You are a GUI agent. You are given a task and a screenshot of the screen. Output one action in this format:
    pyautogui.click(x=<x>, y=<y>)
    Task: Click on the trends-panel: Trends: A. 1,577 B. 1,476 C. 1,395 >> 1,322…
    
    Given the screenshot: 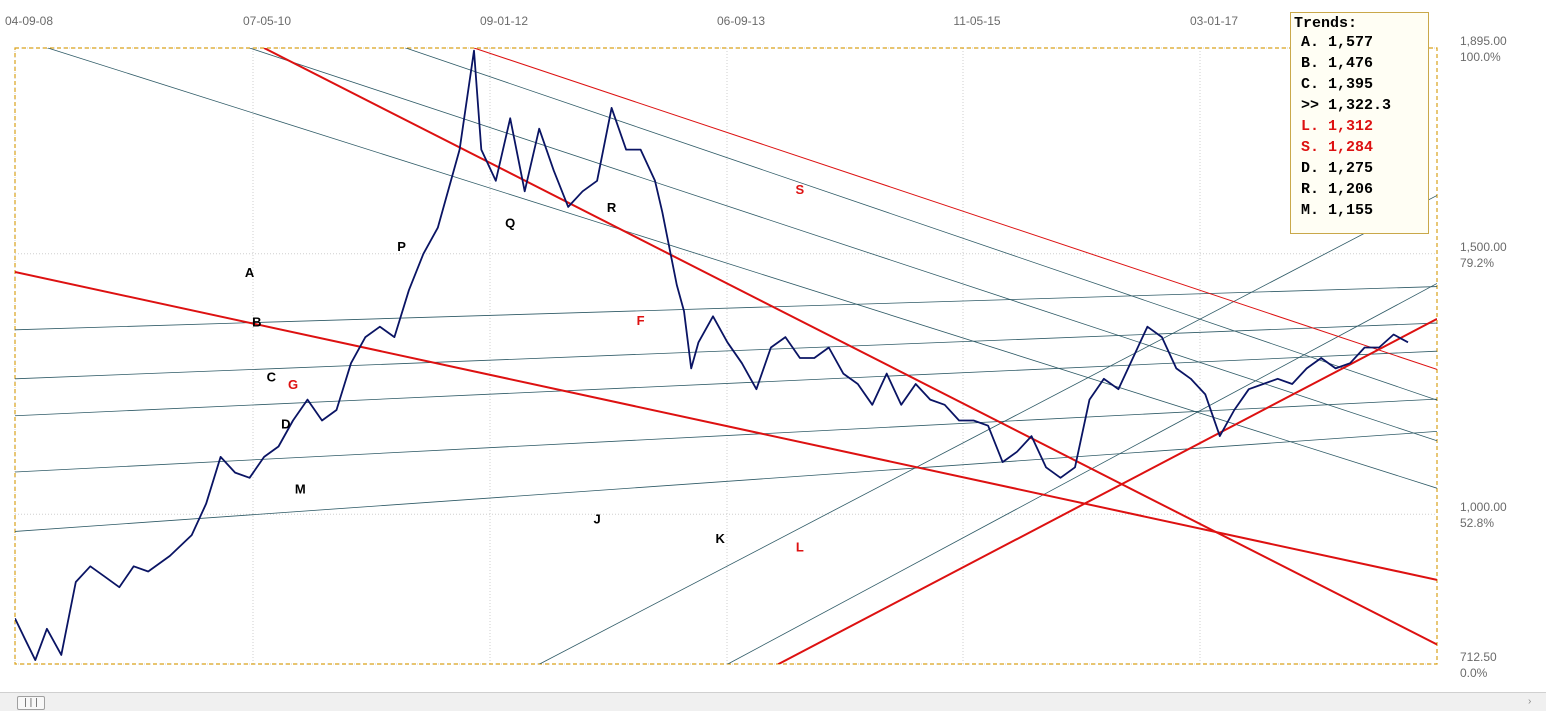 What is the action you would take?
    pyautogui.click(x=1359, y=123)
    